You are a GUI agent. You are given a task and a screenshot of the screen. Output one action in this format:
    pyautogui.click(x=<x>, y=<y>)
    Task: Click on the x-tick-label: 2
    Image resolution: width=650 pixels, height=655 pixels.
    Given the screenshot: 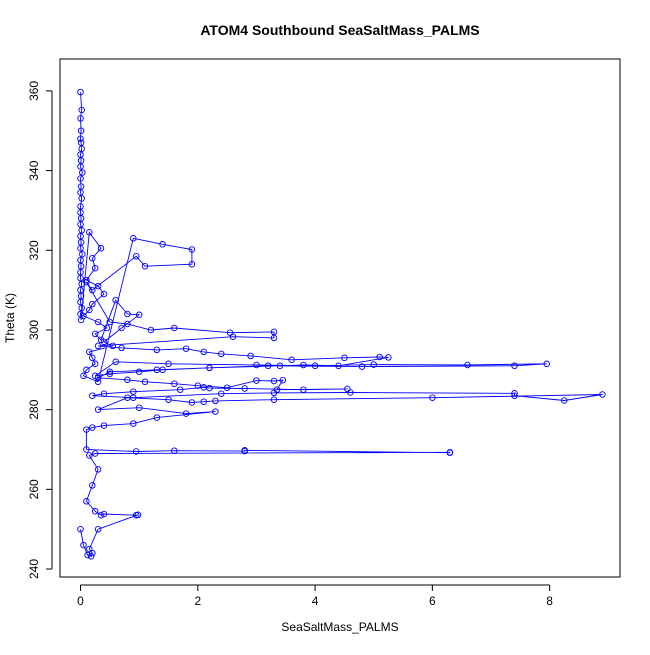 What is the action you would take?
    pyautogui.click(x=197, y=601)
    